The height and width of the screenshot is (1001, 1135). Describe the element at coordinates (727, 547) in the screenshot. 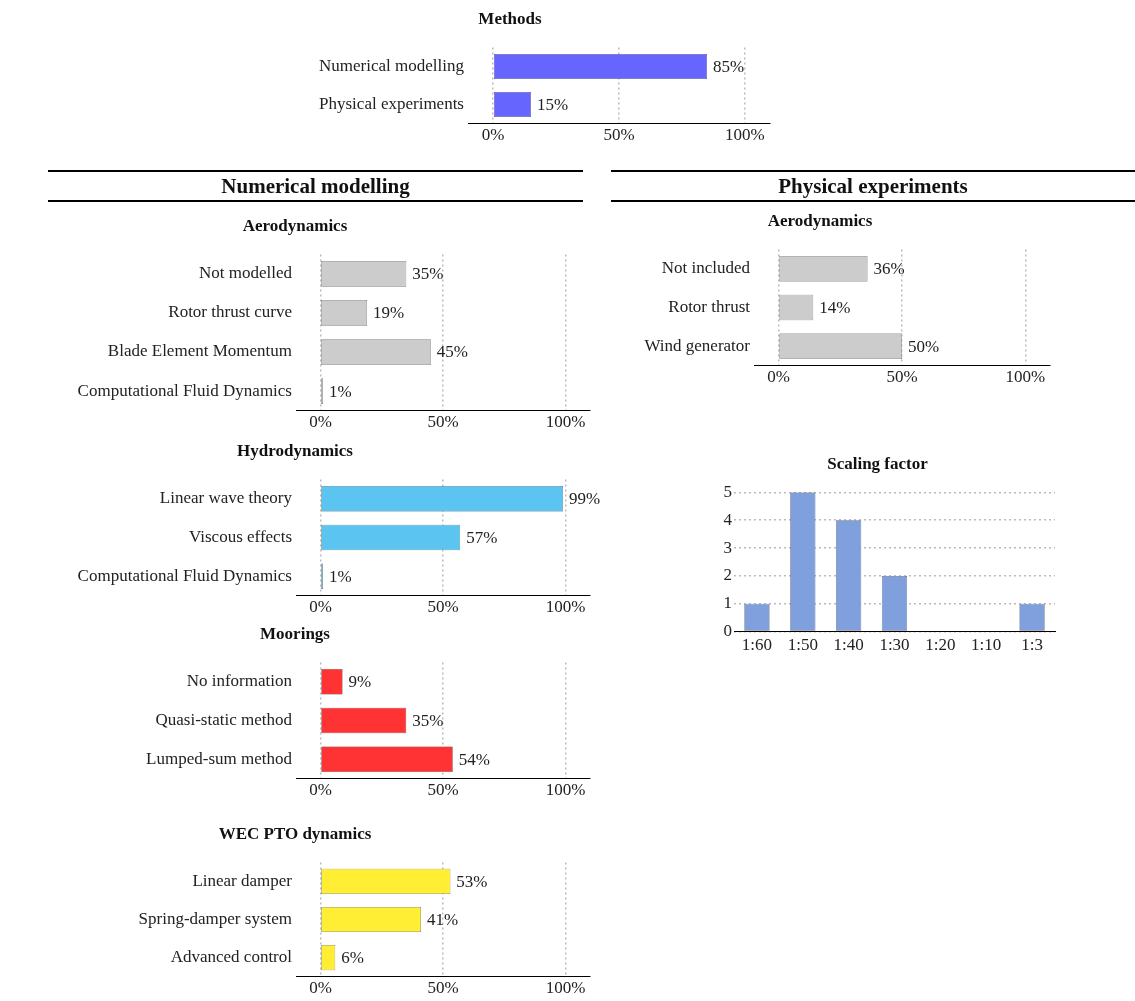

I see `y-tick-label: 3` at that location.